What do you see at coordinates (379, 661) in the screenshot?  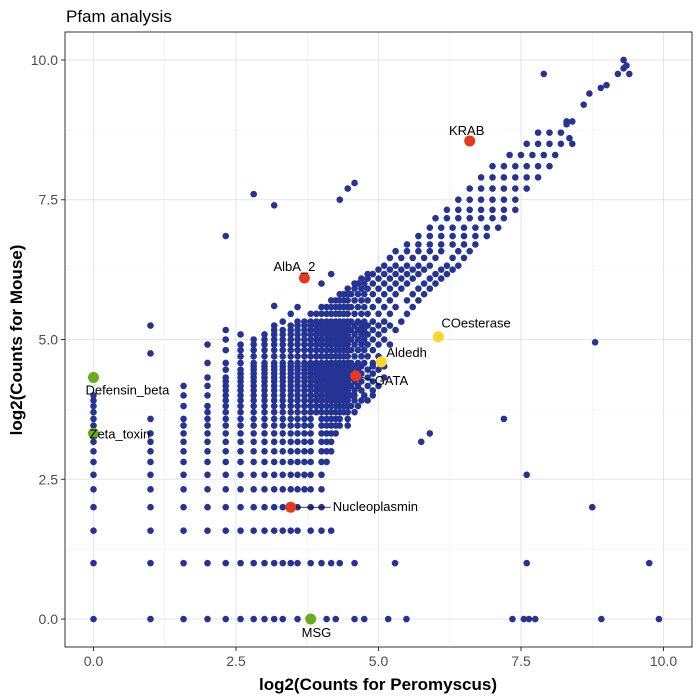 I see `x-tick-label: 5.0` at bounding box center [379, 661].